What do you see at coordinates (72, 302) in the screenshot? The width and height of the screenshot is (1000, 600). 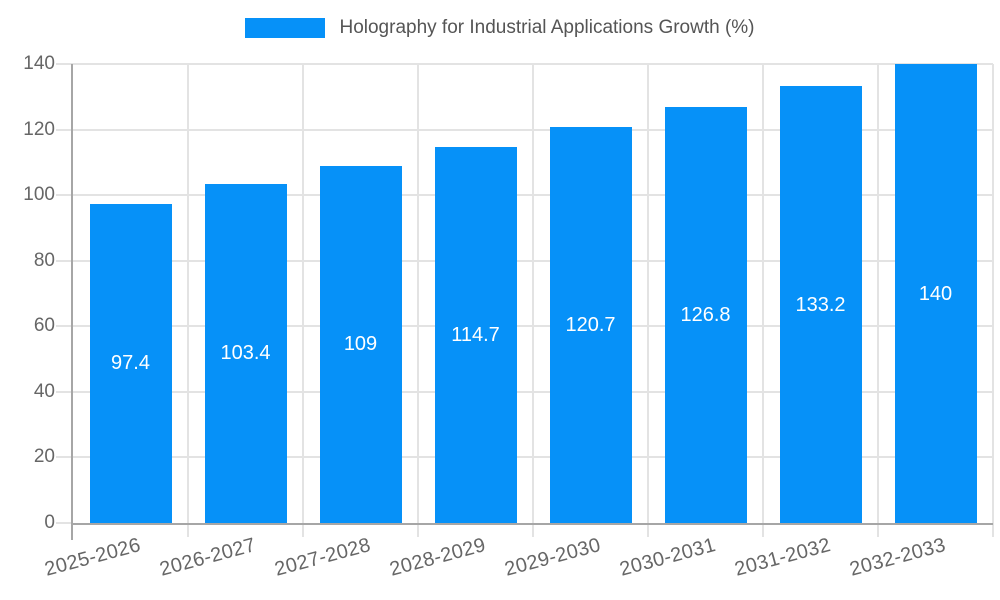 I see `y-axis-line` at bounding box center [72, 302].